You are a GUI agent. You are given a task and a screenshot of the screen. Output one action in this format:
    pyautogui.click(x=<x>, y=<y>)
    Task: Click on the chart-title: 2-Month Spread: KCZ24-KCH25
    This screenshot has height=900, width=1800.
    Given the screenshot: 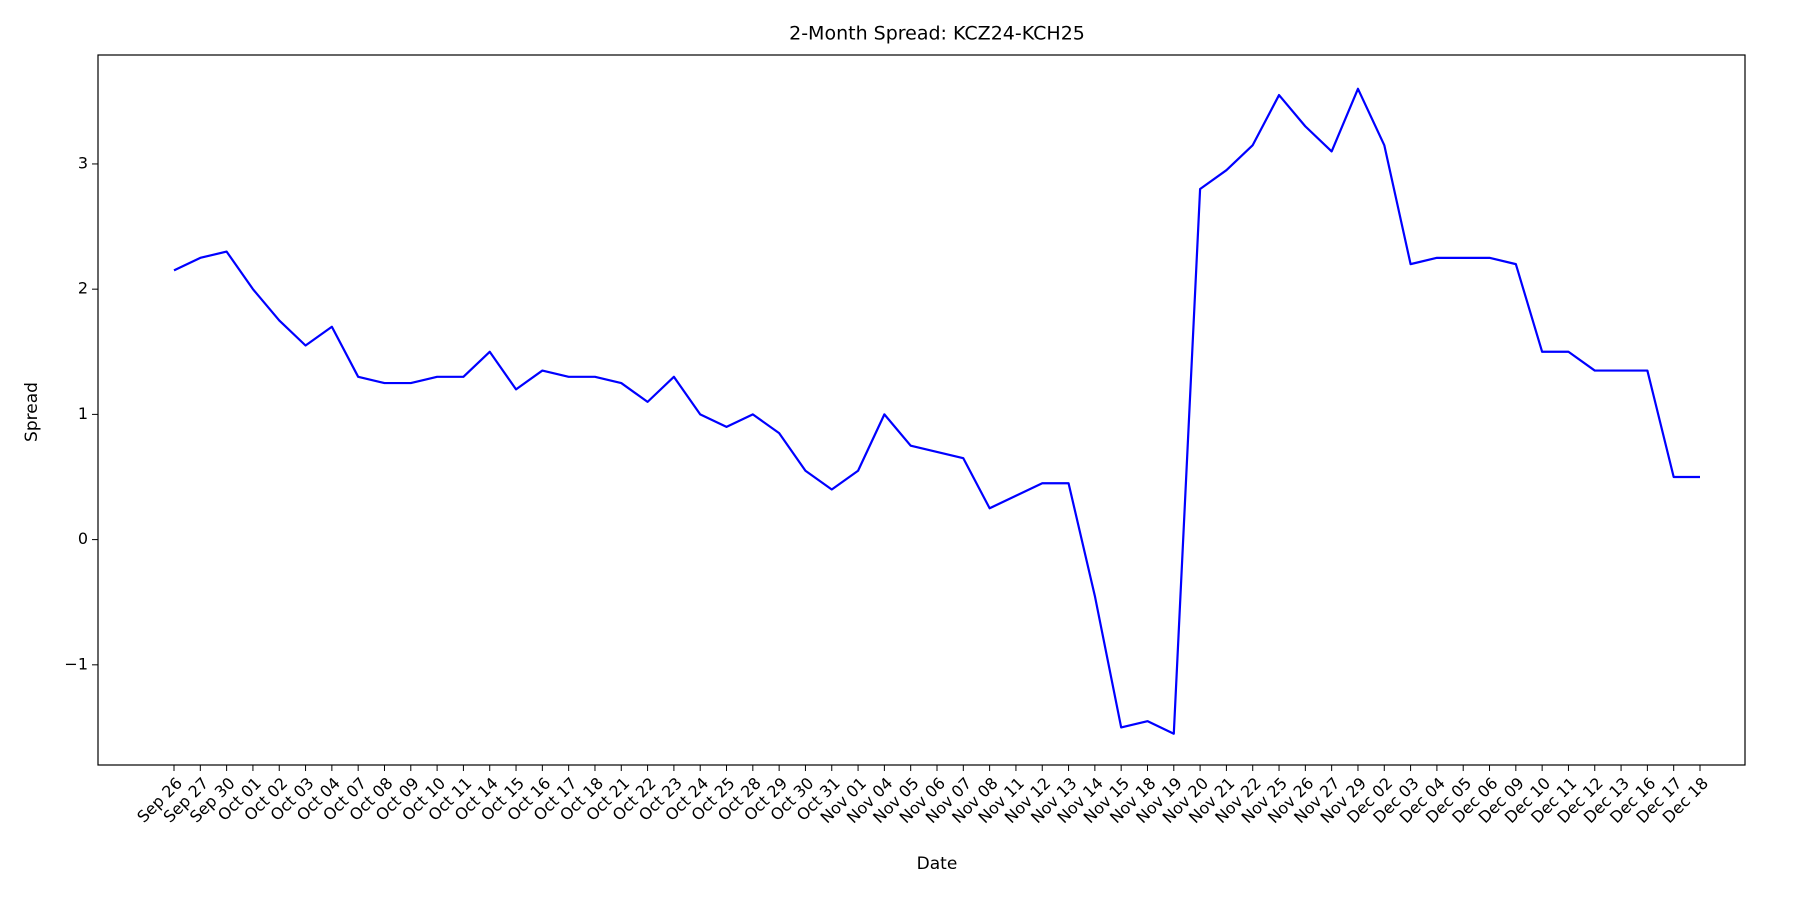 What is the action you would take?
    pyautogui.click(x=937, y=34)
    